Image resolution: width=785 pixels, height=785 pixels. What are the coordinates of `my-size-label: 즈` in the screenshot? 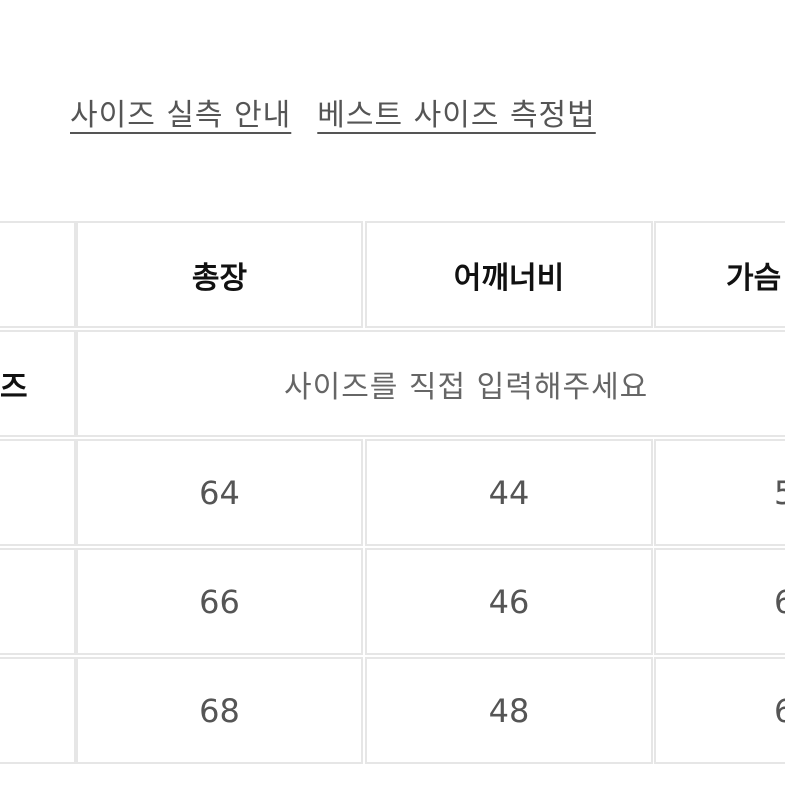 It's located at (38, 383).